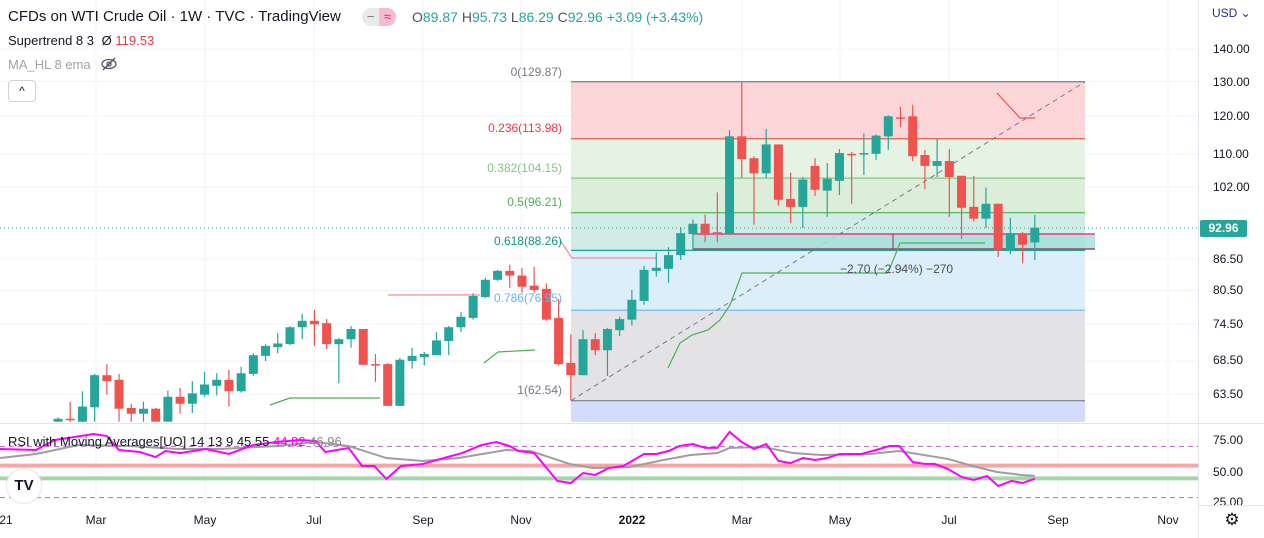 Image resolution: width=1264 pixels, height=538 pixels. I want to click on fib-label-05: 0.5(96.21), so click(534, 202).